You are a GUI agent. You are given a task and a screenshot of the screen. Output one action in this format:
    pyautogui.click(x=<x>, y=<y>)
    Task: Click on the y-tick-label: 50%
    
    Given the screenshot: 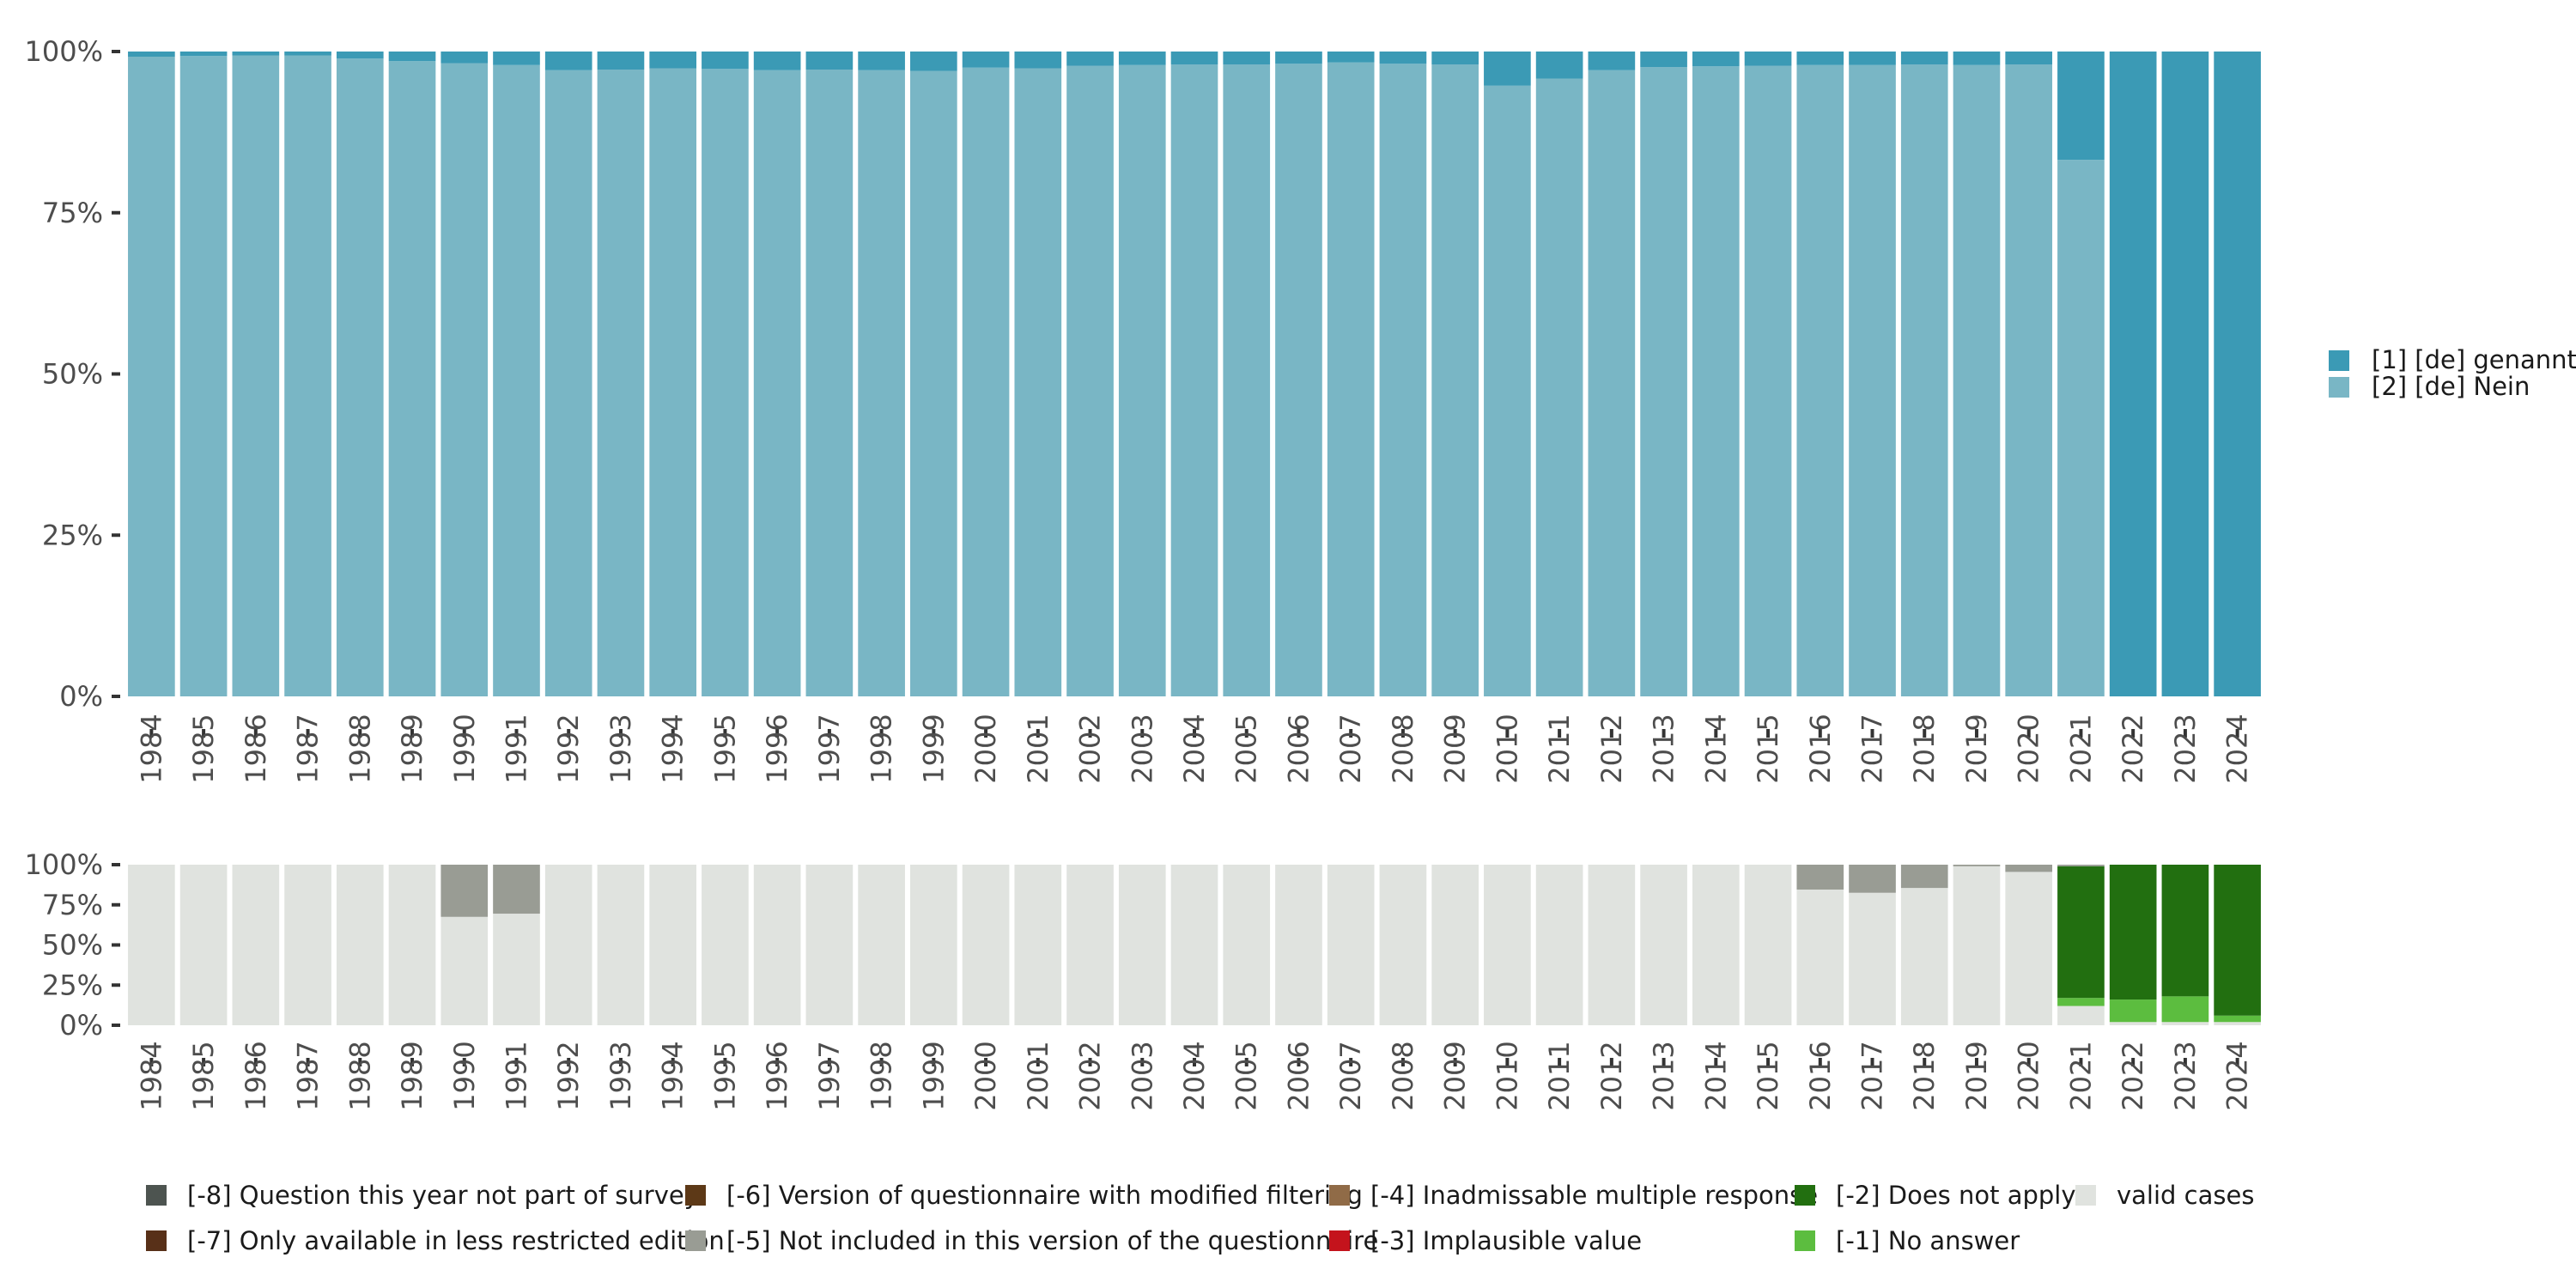 What is the action you would take?
    pyautogui.click(x=72, y=375)
    